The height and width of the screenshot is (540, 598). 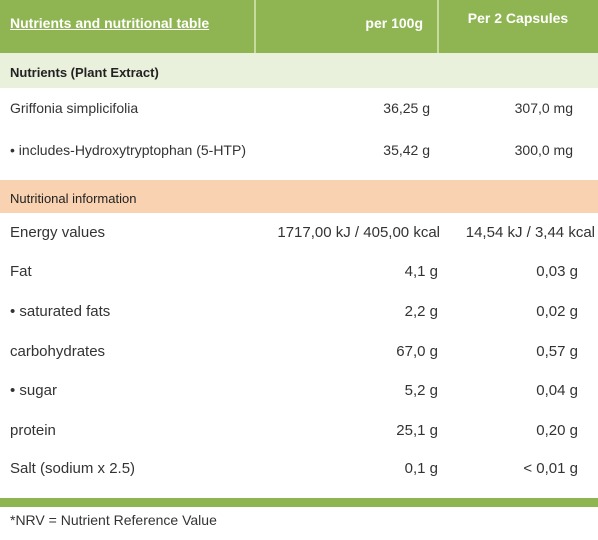 I want to click on row-label: Salt (sodium x 2.5), so click(x=73, y=468).